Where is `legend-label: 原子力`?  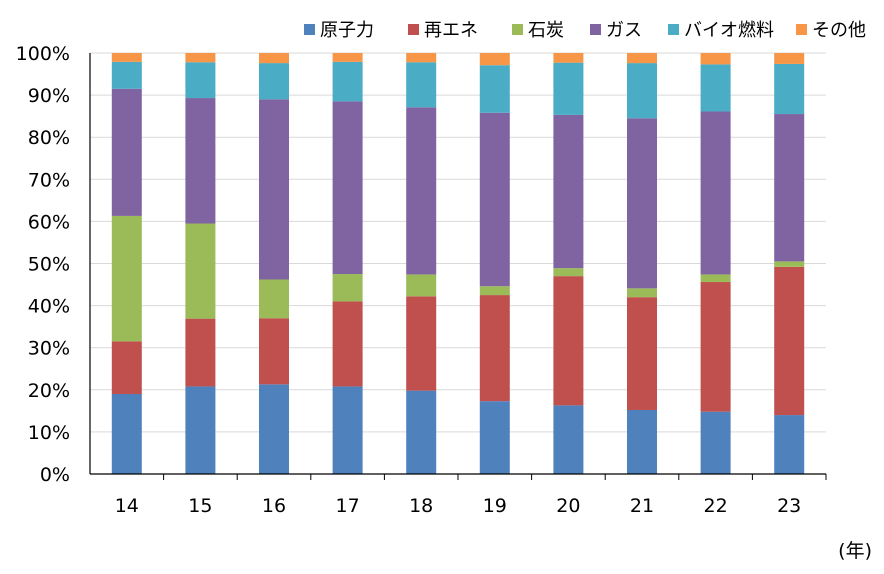
legend-label: 原子力 is located at coordinates (347, 30).